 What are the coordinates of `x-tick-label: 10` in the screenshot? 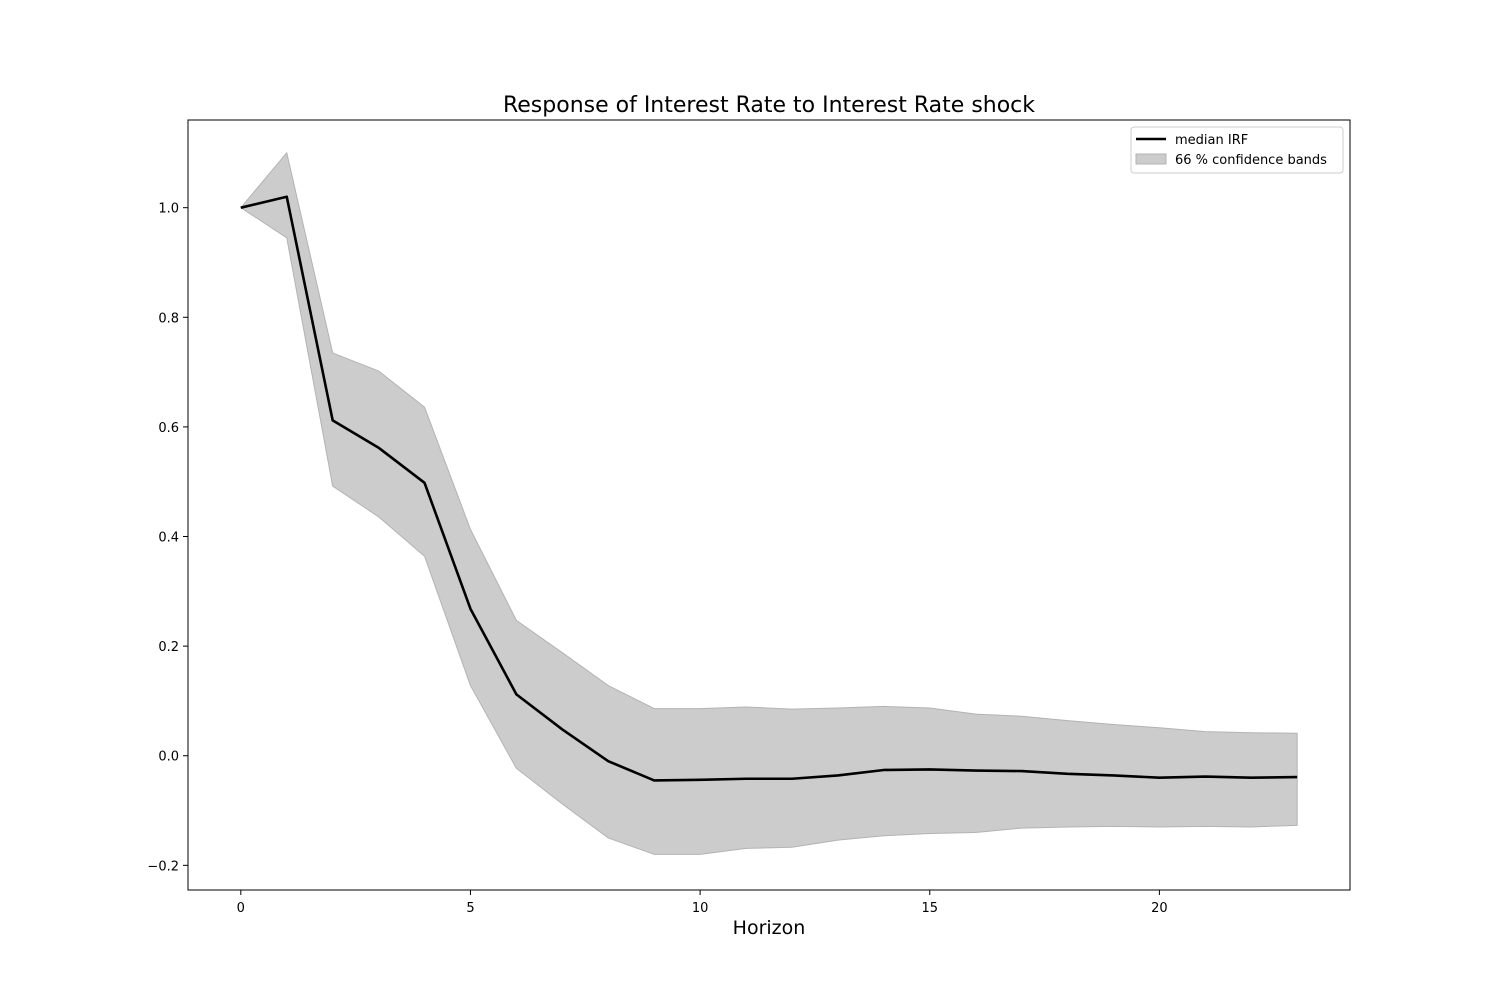 It's located at (700, 908).